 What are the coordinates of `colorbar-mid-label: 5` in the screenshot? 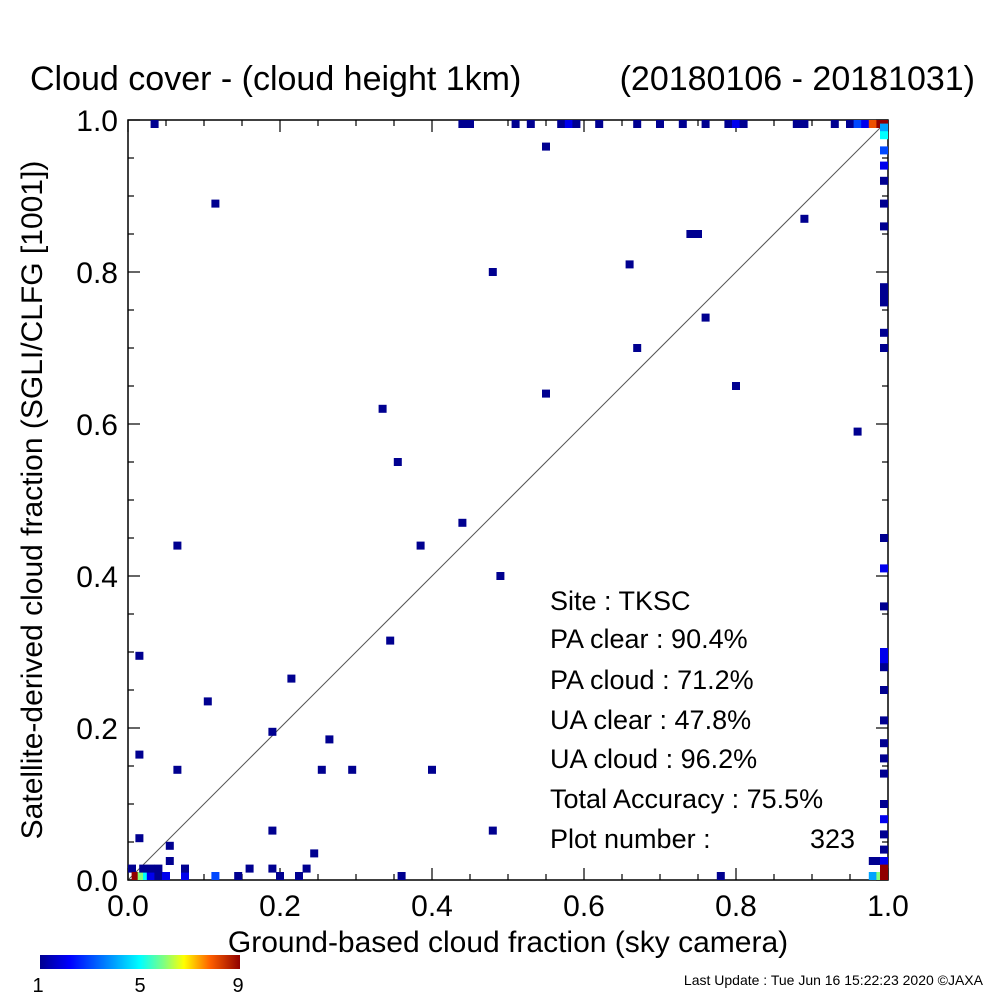 It's located at (139, 986).